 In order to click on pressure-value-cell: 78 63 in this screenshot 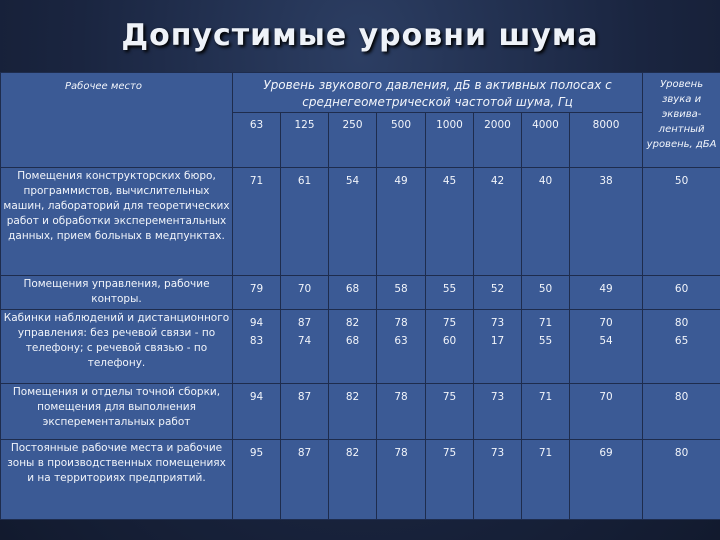, I will do `click(401, 346)`.